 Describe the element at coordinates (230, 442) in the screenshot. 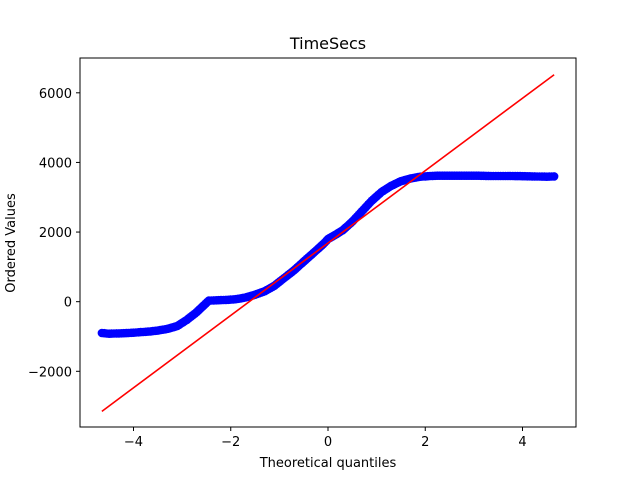

I see `x-tick-label: −2` at that location.